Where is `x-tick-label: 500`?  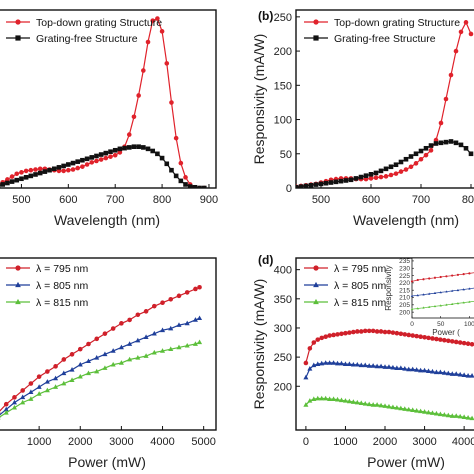 x-tick-label: 500 is located at coordinates (21, 200).